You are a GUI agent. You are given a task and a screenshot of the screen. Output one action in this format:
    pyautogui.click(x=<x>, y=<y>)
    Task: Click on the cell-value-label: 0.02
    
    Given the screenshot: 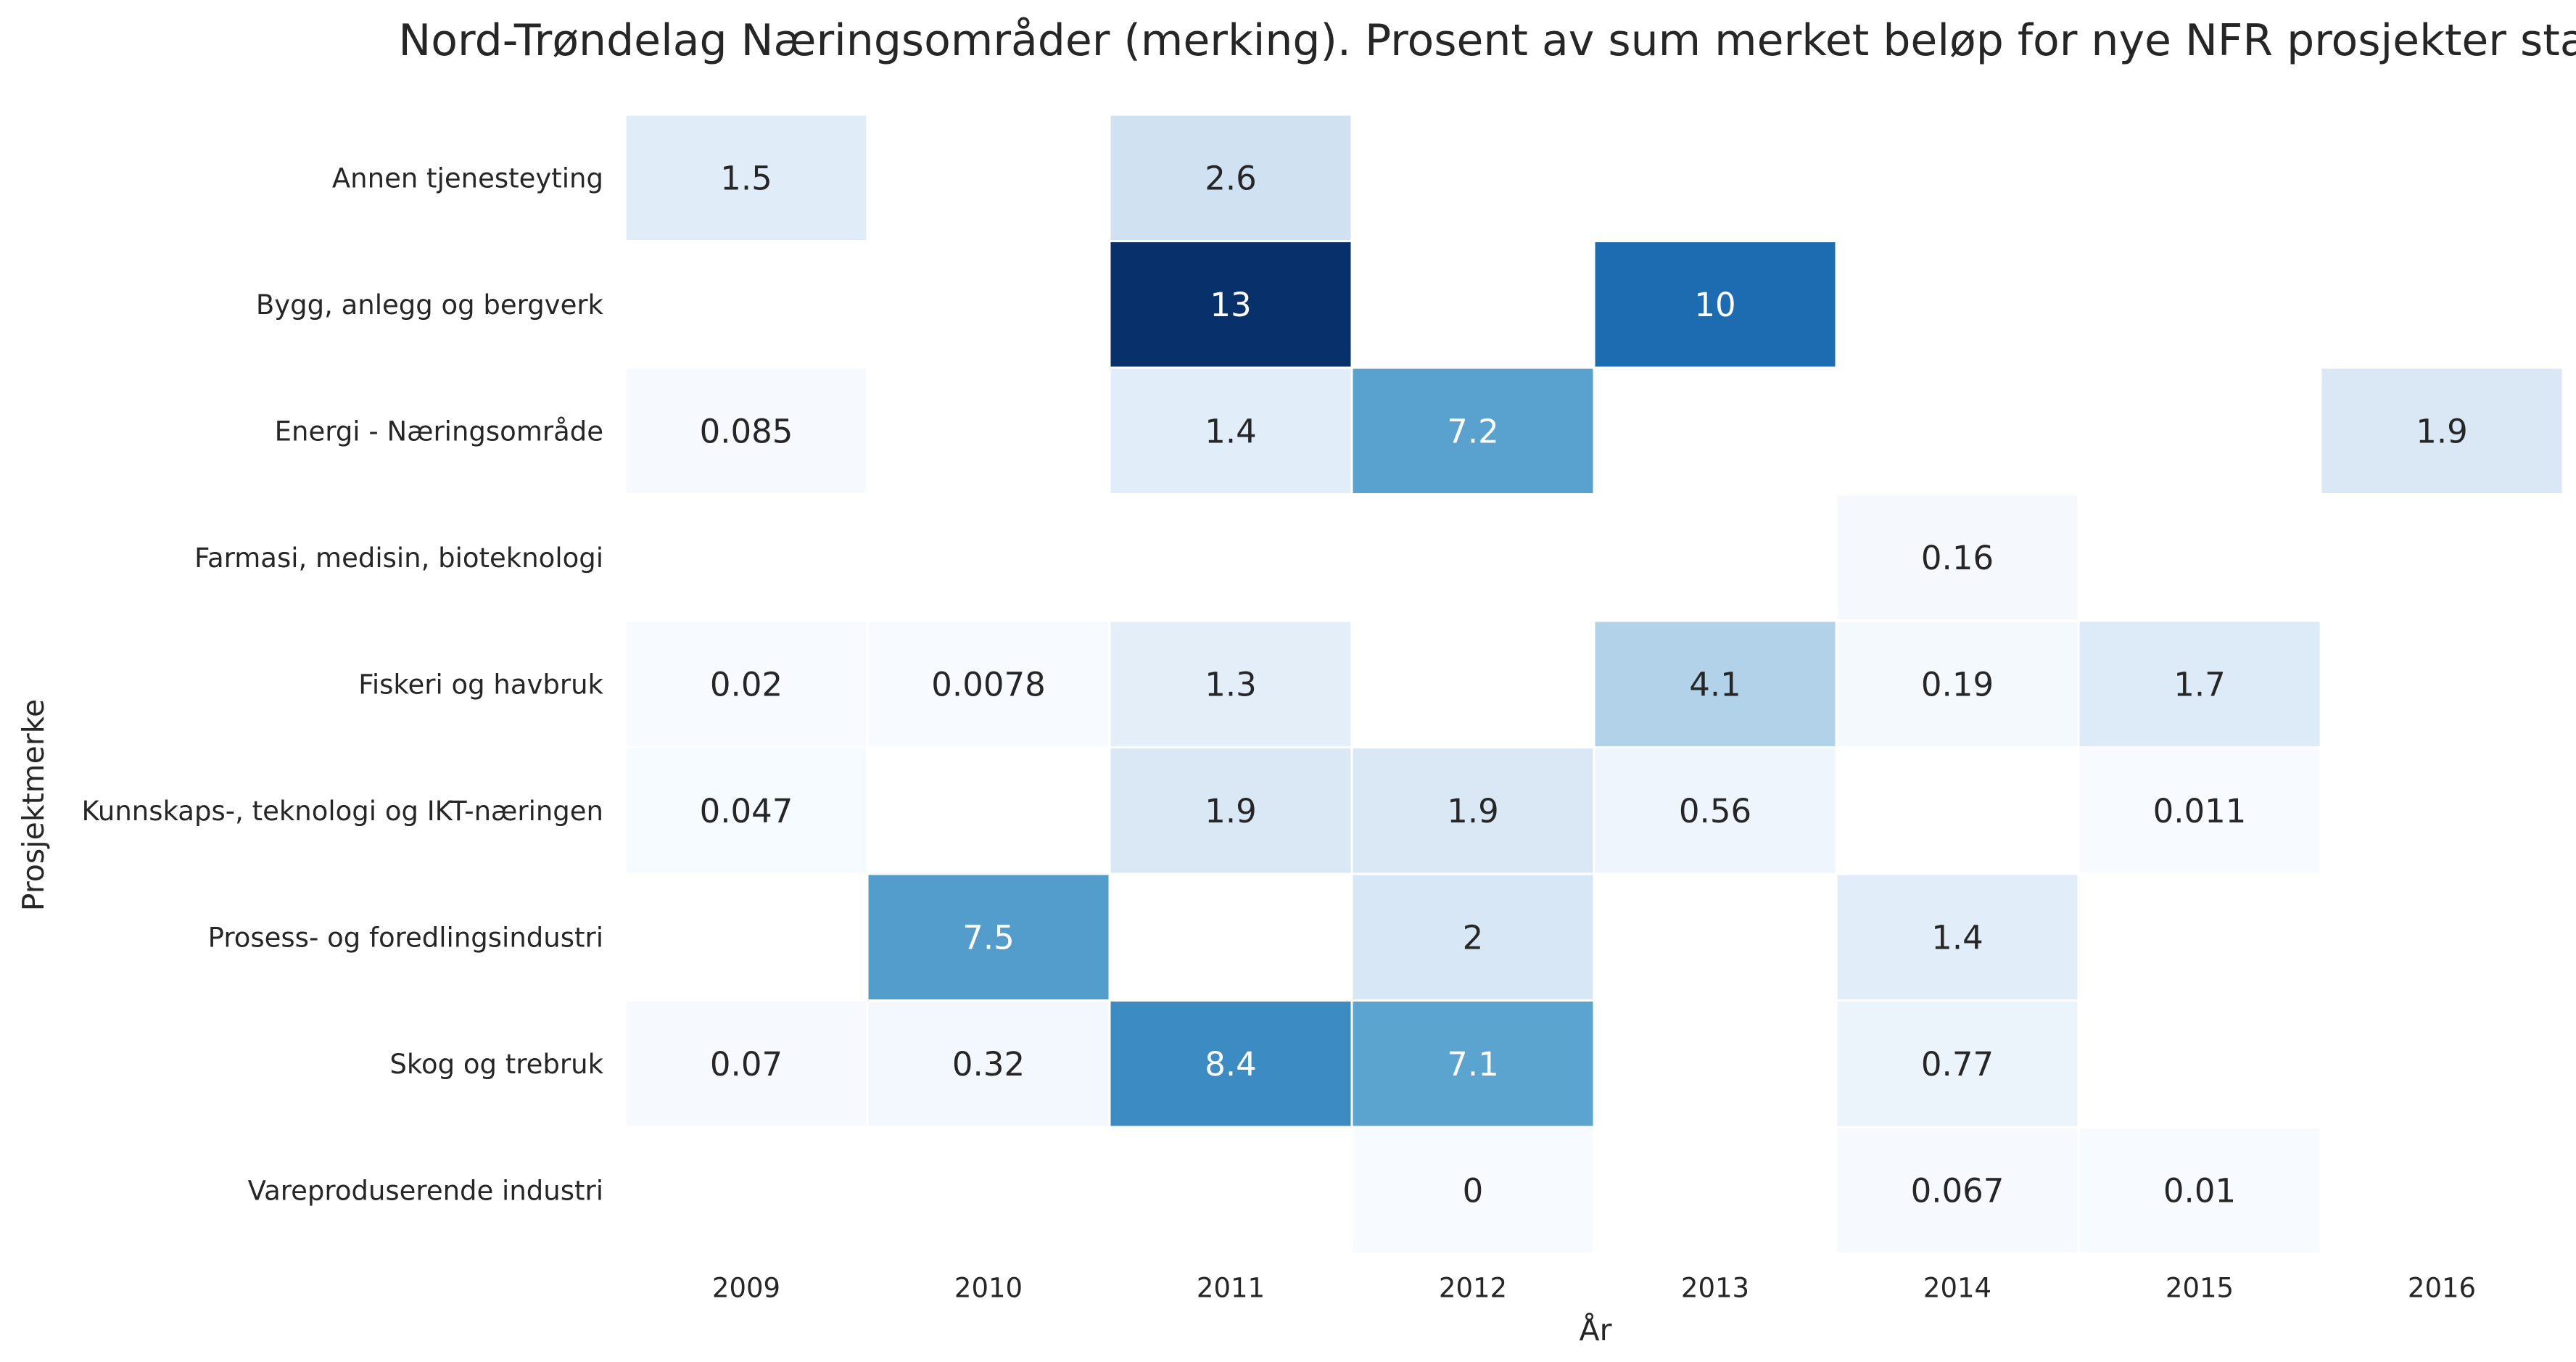 What is the action you would take?
    pyautogui.click(x=747, y=684)
    